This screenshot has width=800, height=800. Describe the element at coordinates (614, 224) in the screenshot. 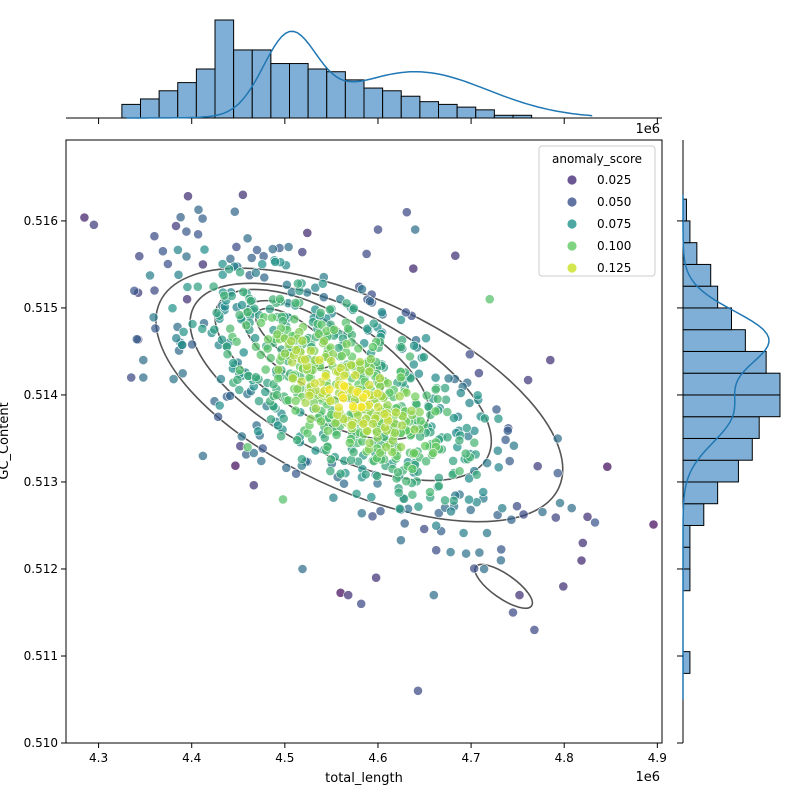

I see `legend-label: 0.075` at that location.